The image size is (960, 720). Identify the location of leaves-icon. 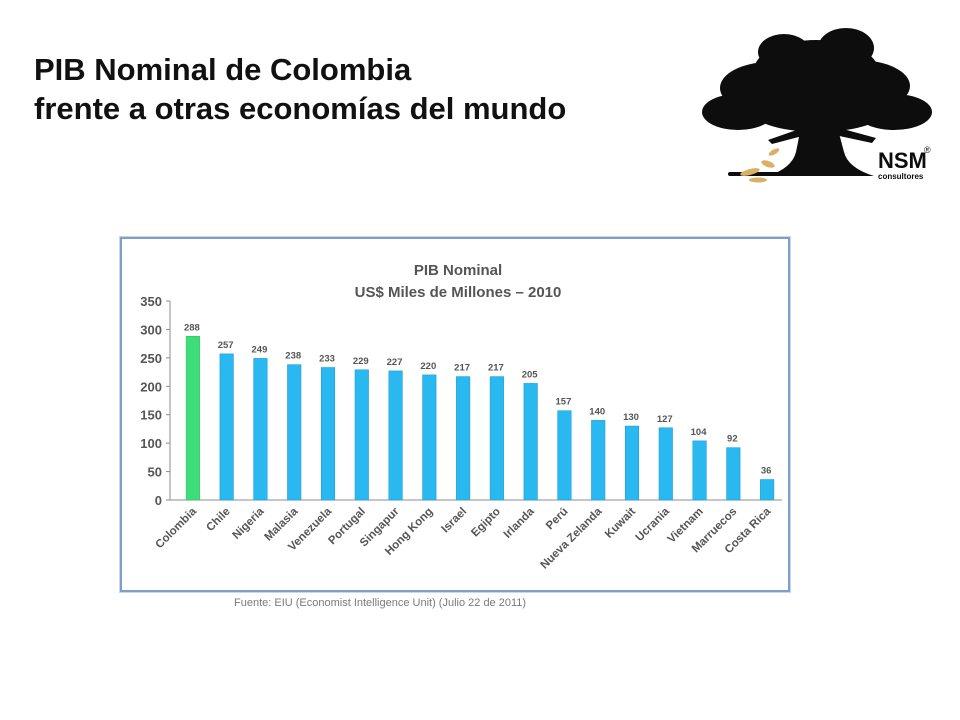
(760, 165).